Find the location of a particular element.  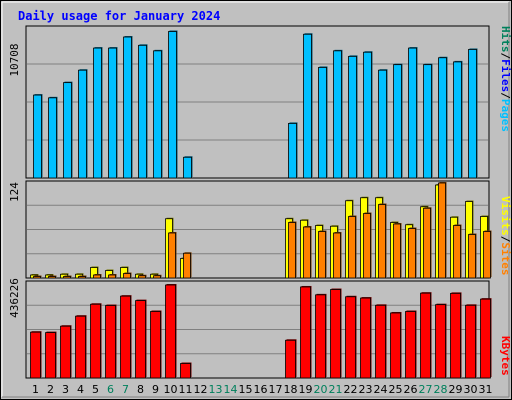

x-label-day-25: 25 is located at coordinates (396, 389).